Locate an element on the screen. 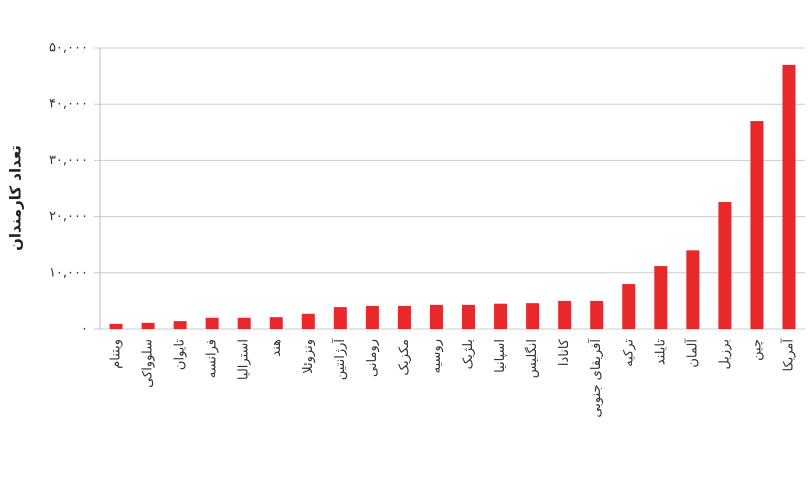 Image resolution: width=810 pixels, height=480 pixels. x-tick-label: آرژانتین is located at coordinates (339, 359).